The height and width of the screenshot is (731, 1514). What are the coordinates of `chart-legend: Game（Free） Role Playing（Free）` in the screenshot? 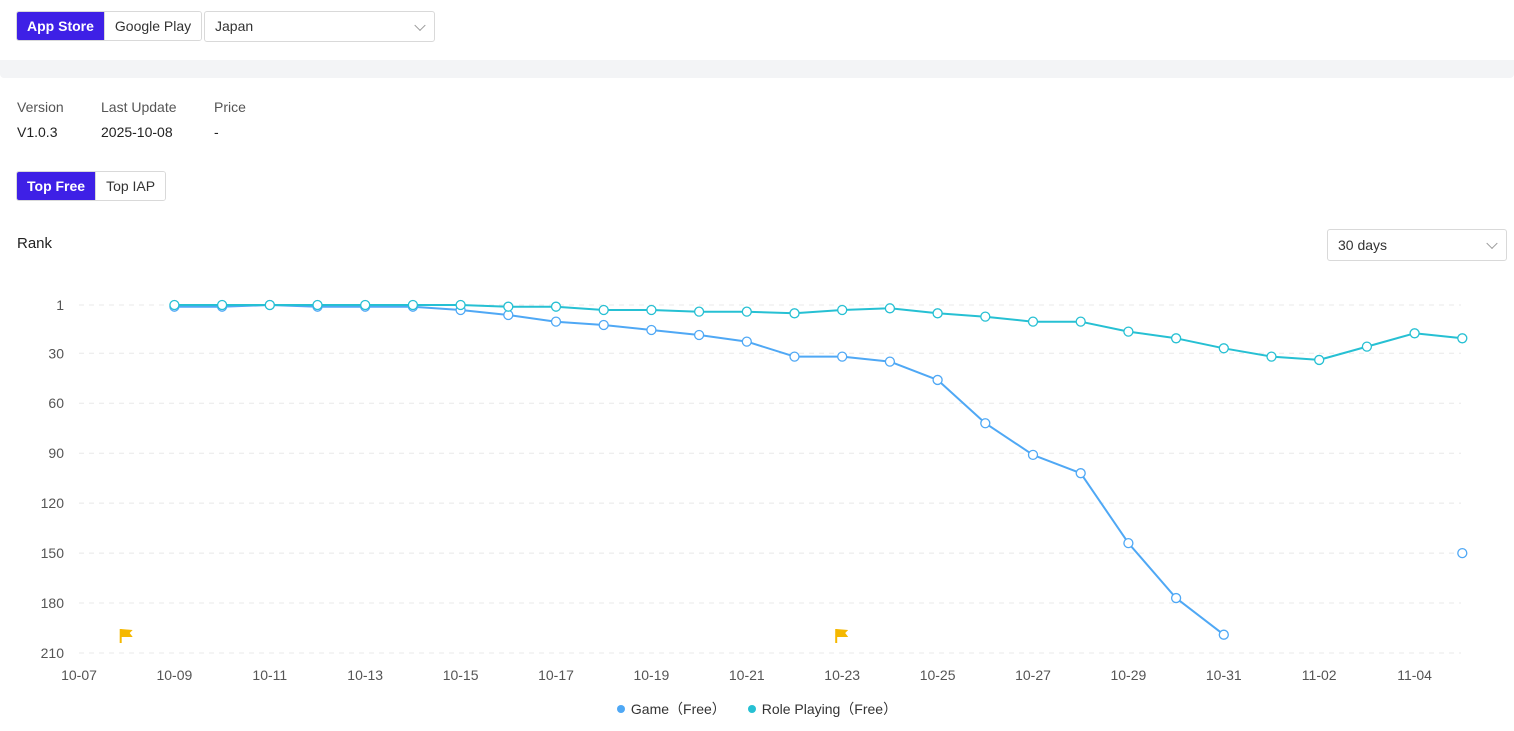 It's located at (757, 709).